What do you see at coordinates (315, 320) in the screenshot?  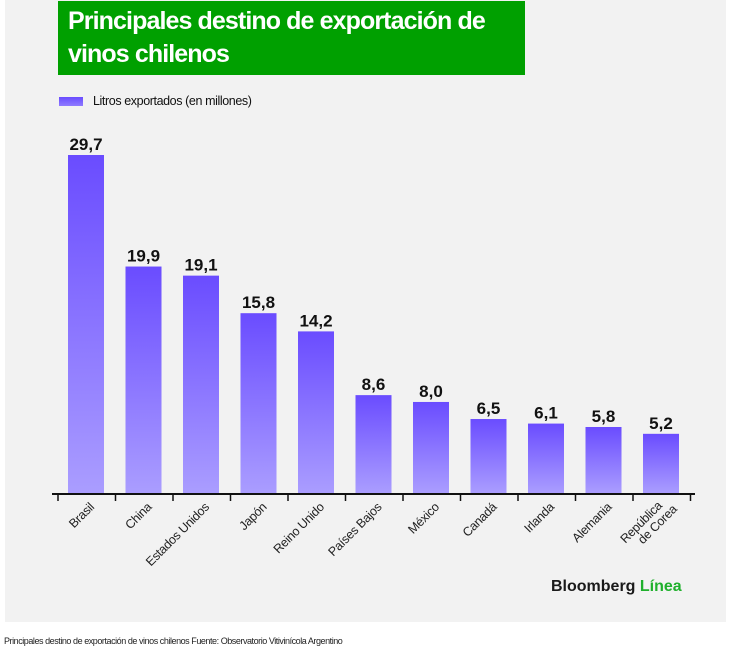 I see `value-label-4: 14,2` at bounding box center [315, 320].